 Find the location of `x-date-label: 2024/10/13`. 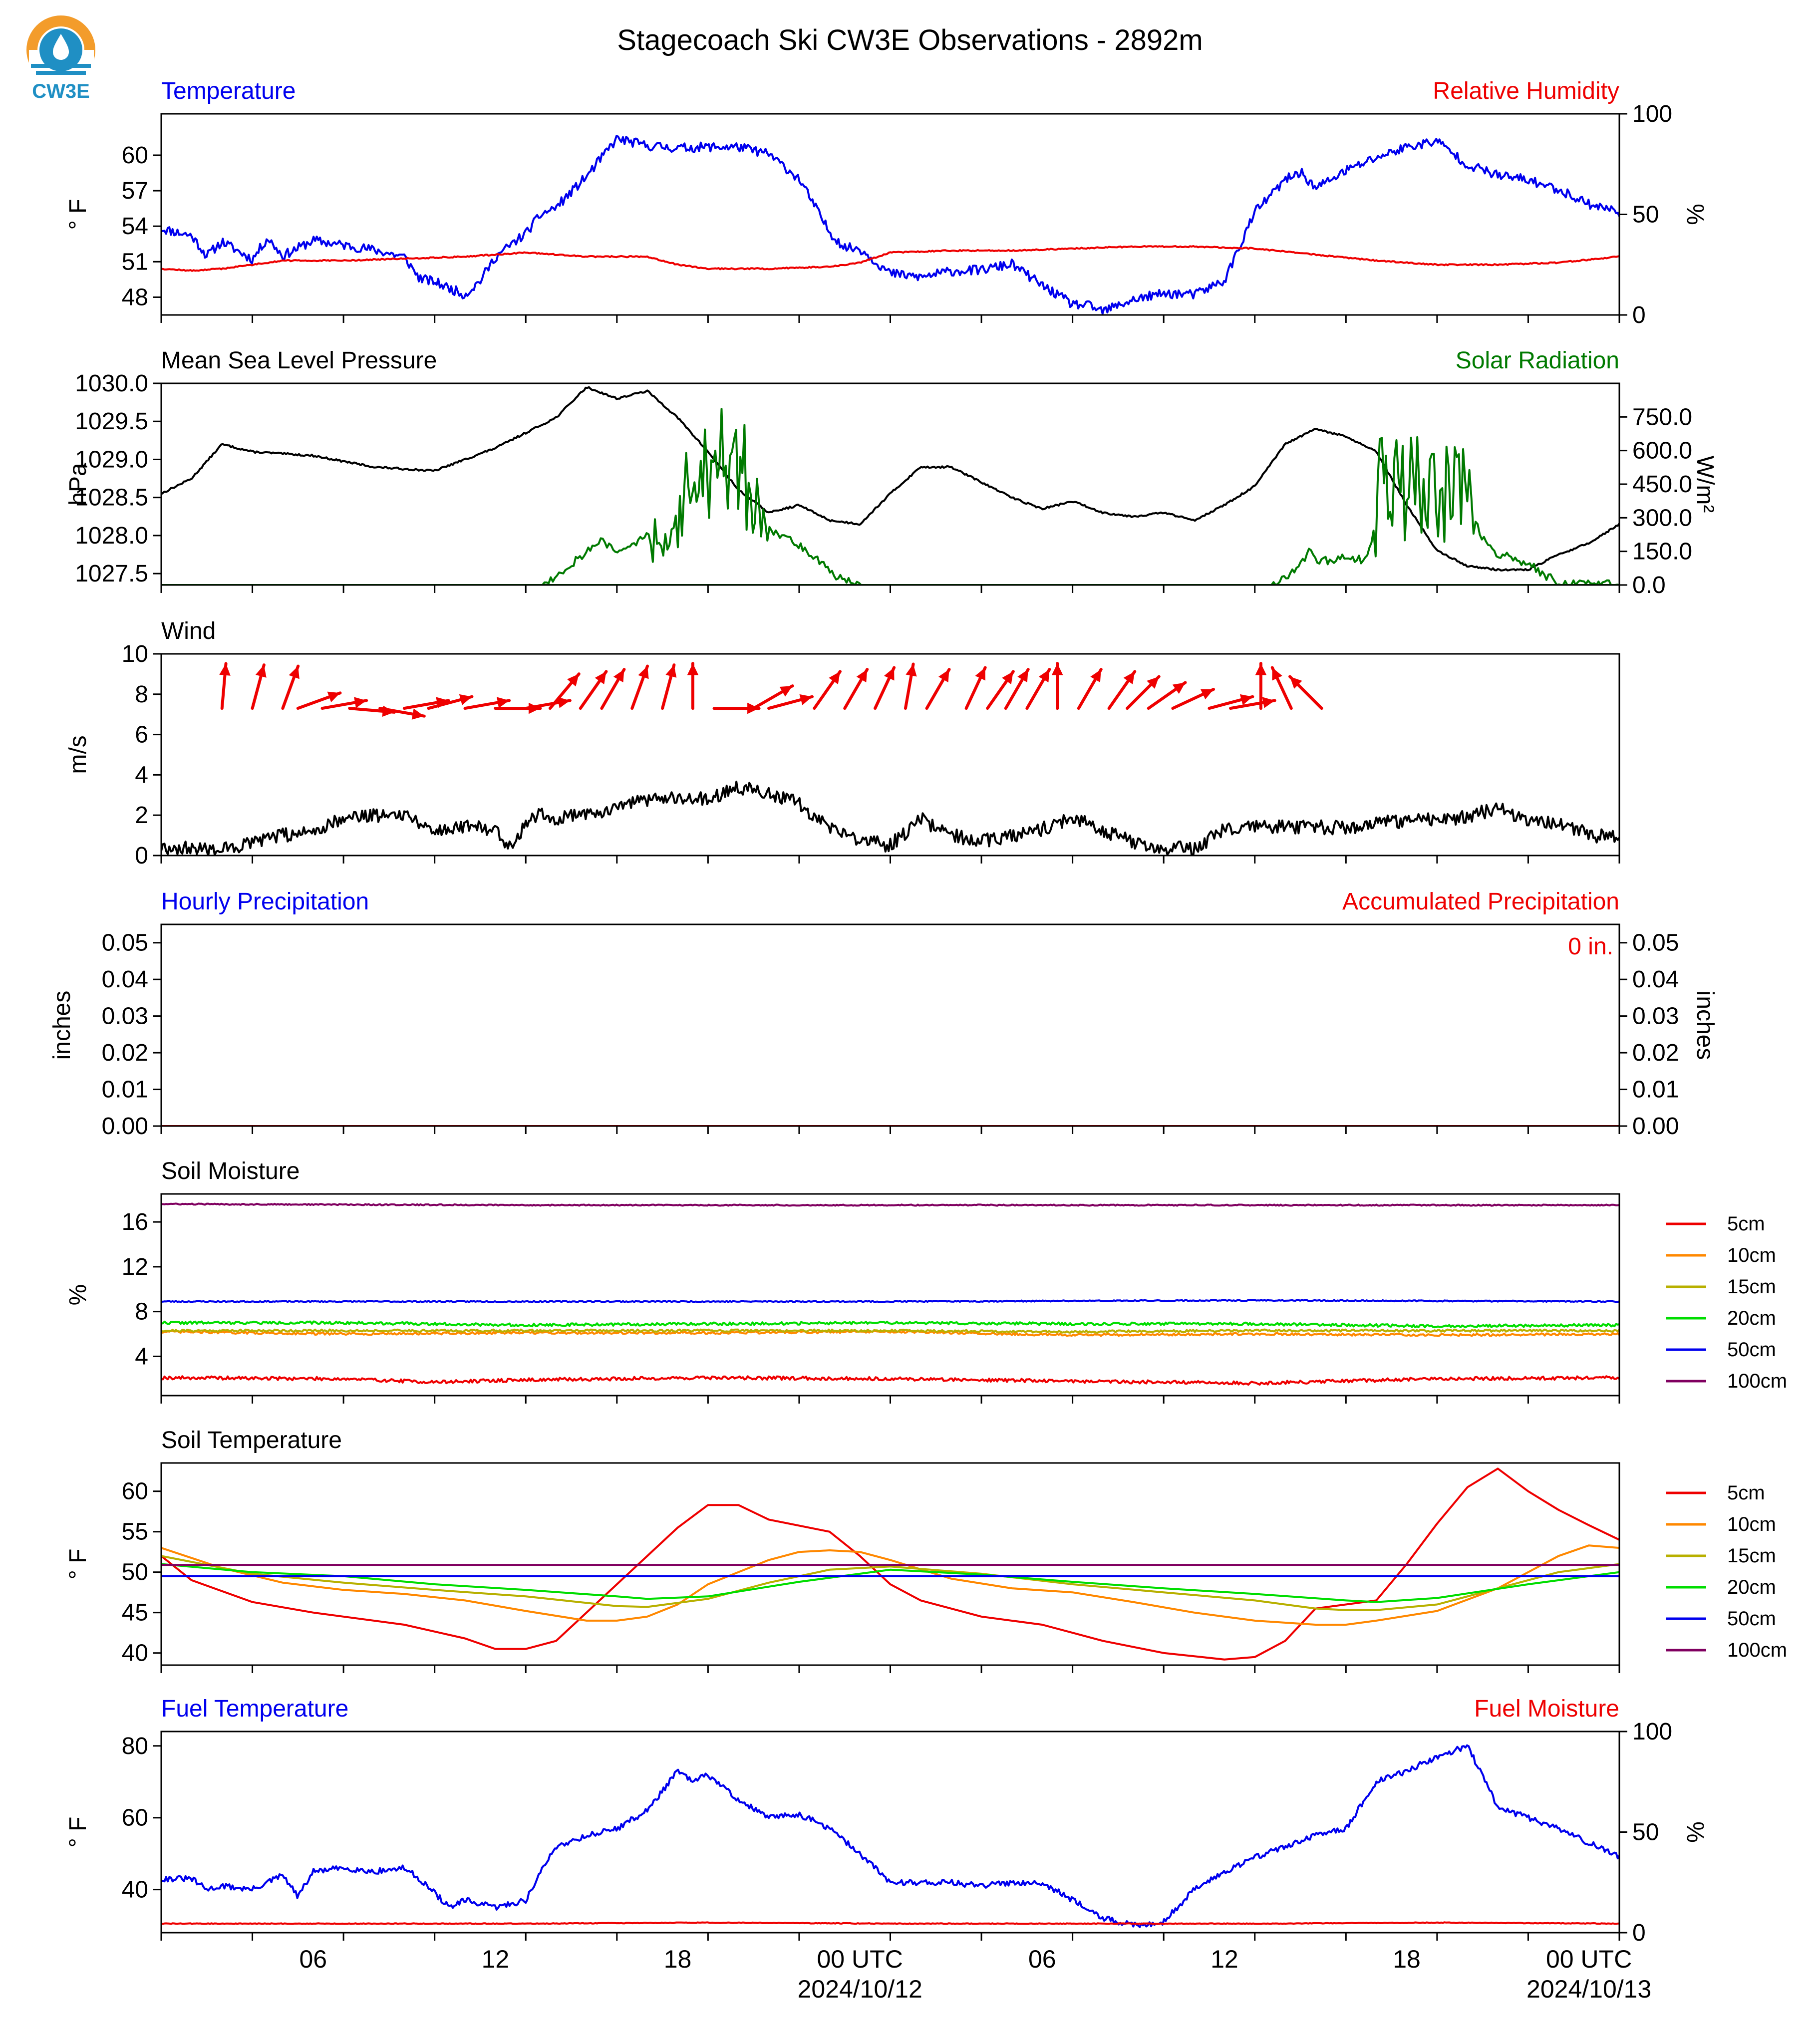

x-date-label: 2024/10/13 is located at coordinates (1588, 1989).